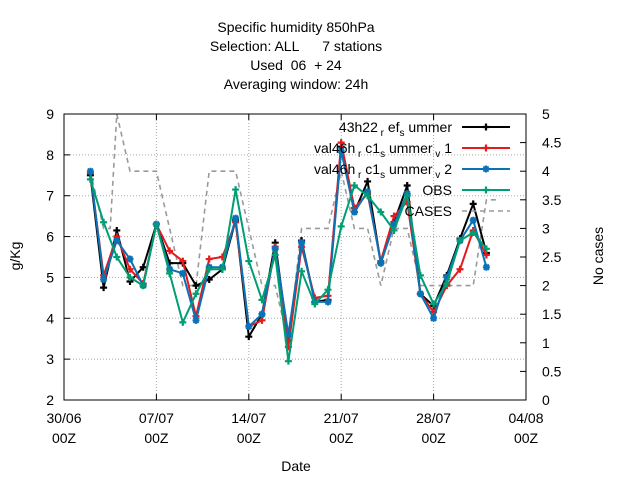 The width and height of the screenshot is (640, 485). What do you see at coordinates (50, 400) in the screenshot?
I see `y-tick-label: 2` at bounding box center [50, 400].